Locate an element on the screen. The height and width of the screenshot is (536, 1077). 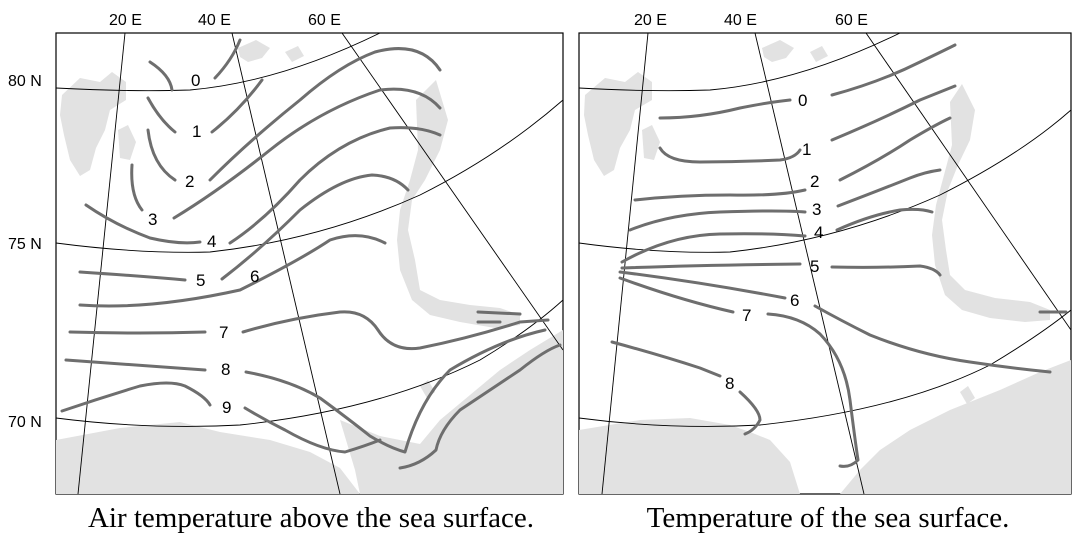
left-isotherm-dash is located at coordinates (499, 317).